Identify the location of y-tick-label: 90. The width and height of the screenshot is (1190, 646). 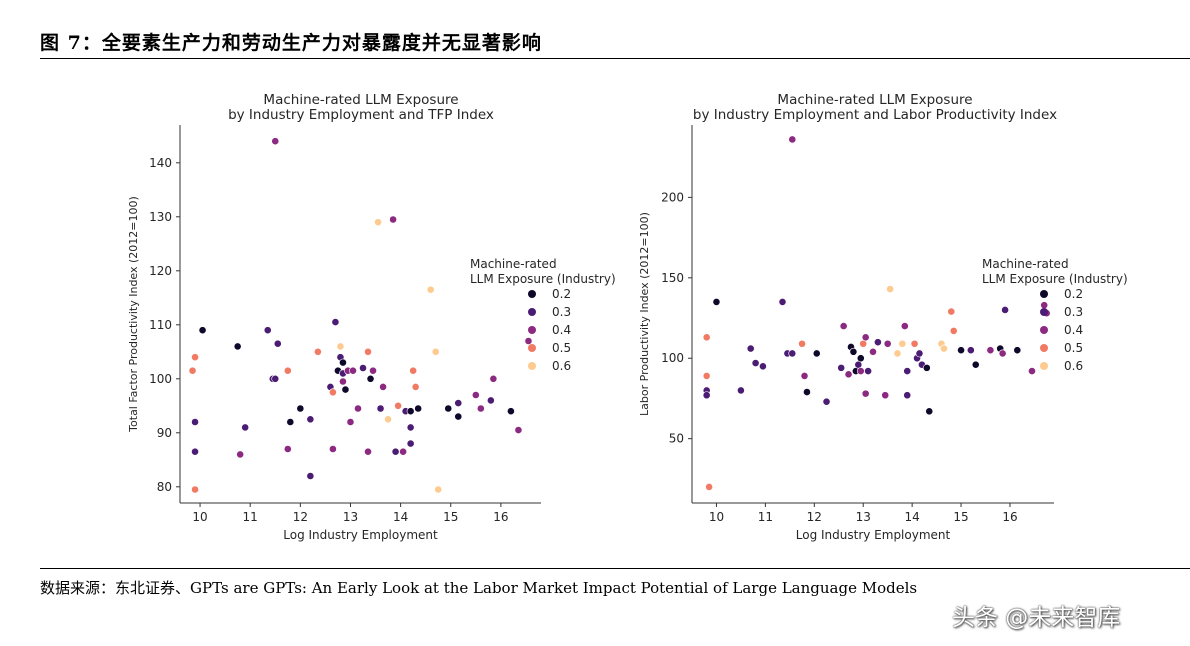
(164, 433).